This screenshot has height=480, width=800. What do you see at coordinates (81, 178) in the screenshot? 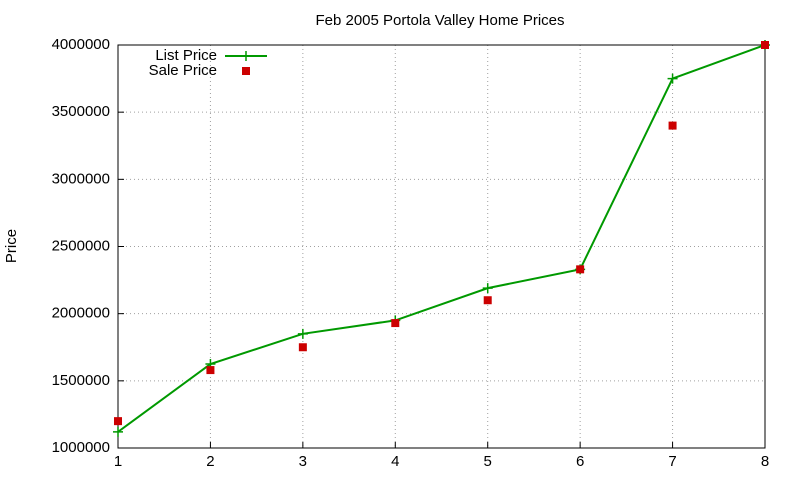
I see `y-tick-label: 3000000` at bounding box center [81, 178].